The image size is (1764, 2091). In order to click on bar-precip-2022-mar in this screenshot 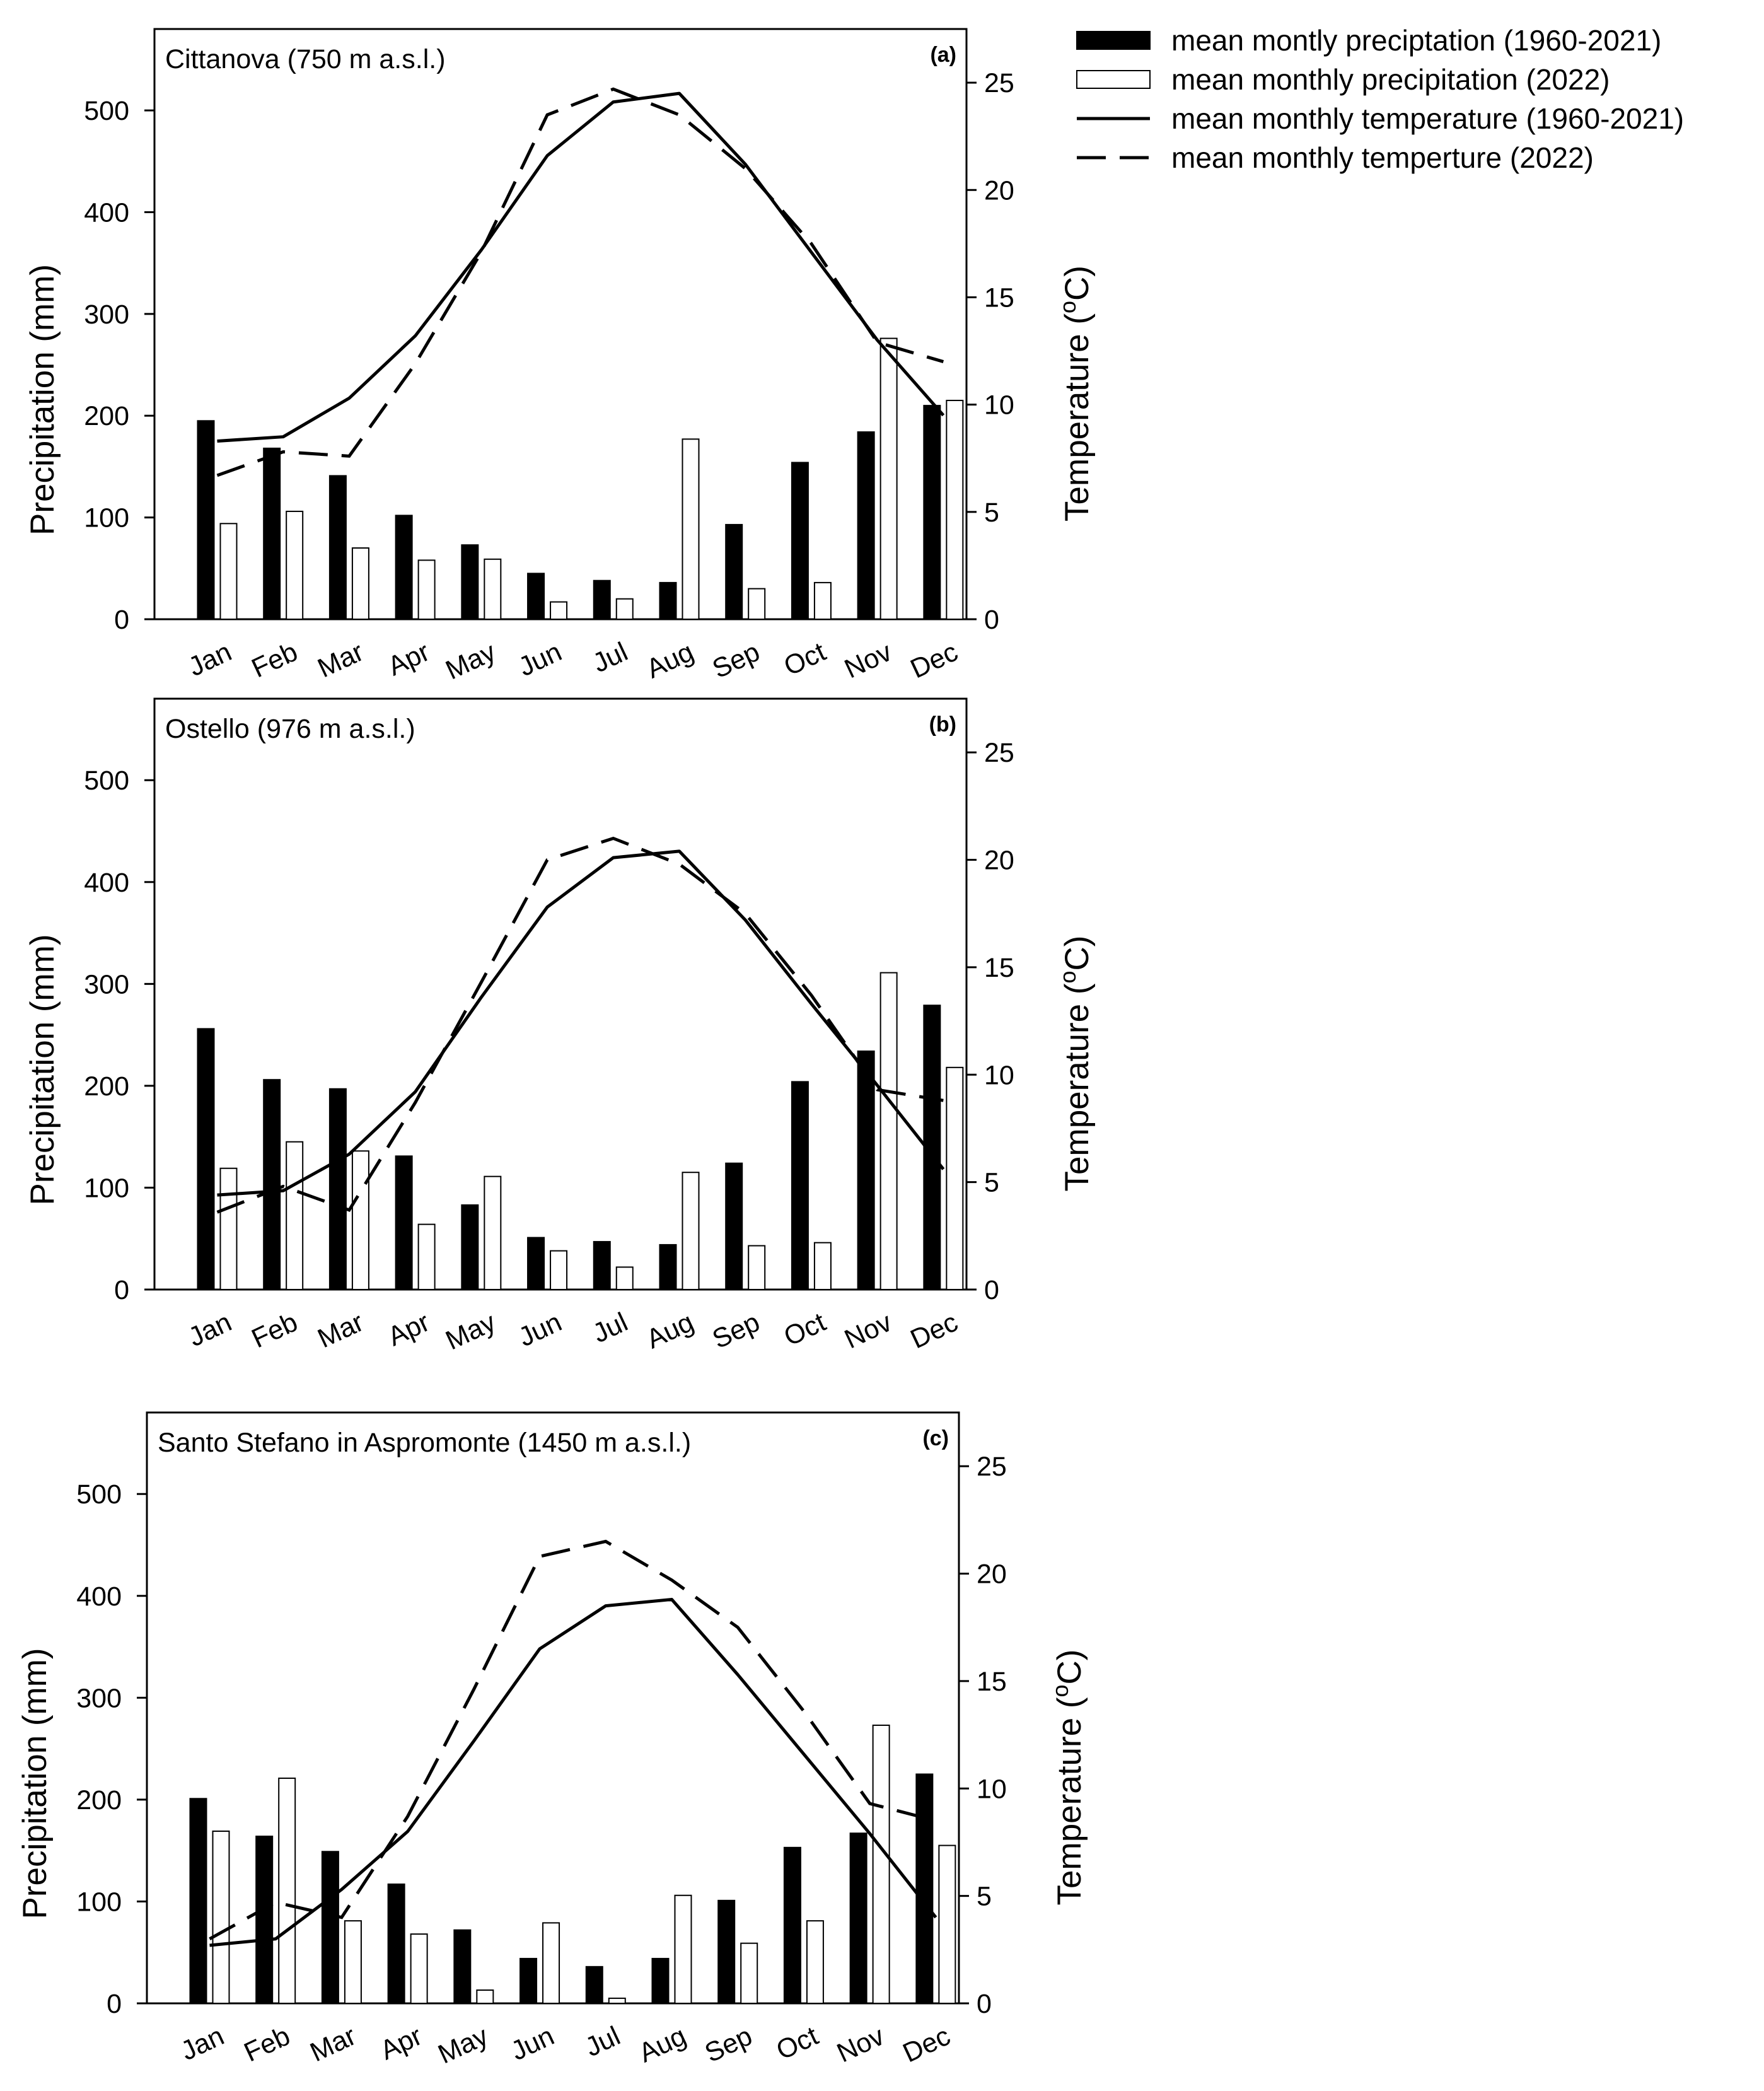, I will do `click(353, 1962)`.